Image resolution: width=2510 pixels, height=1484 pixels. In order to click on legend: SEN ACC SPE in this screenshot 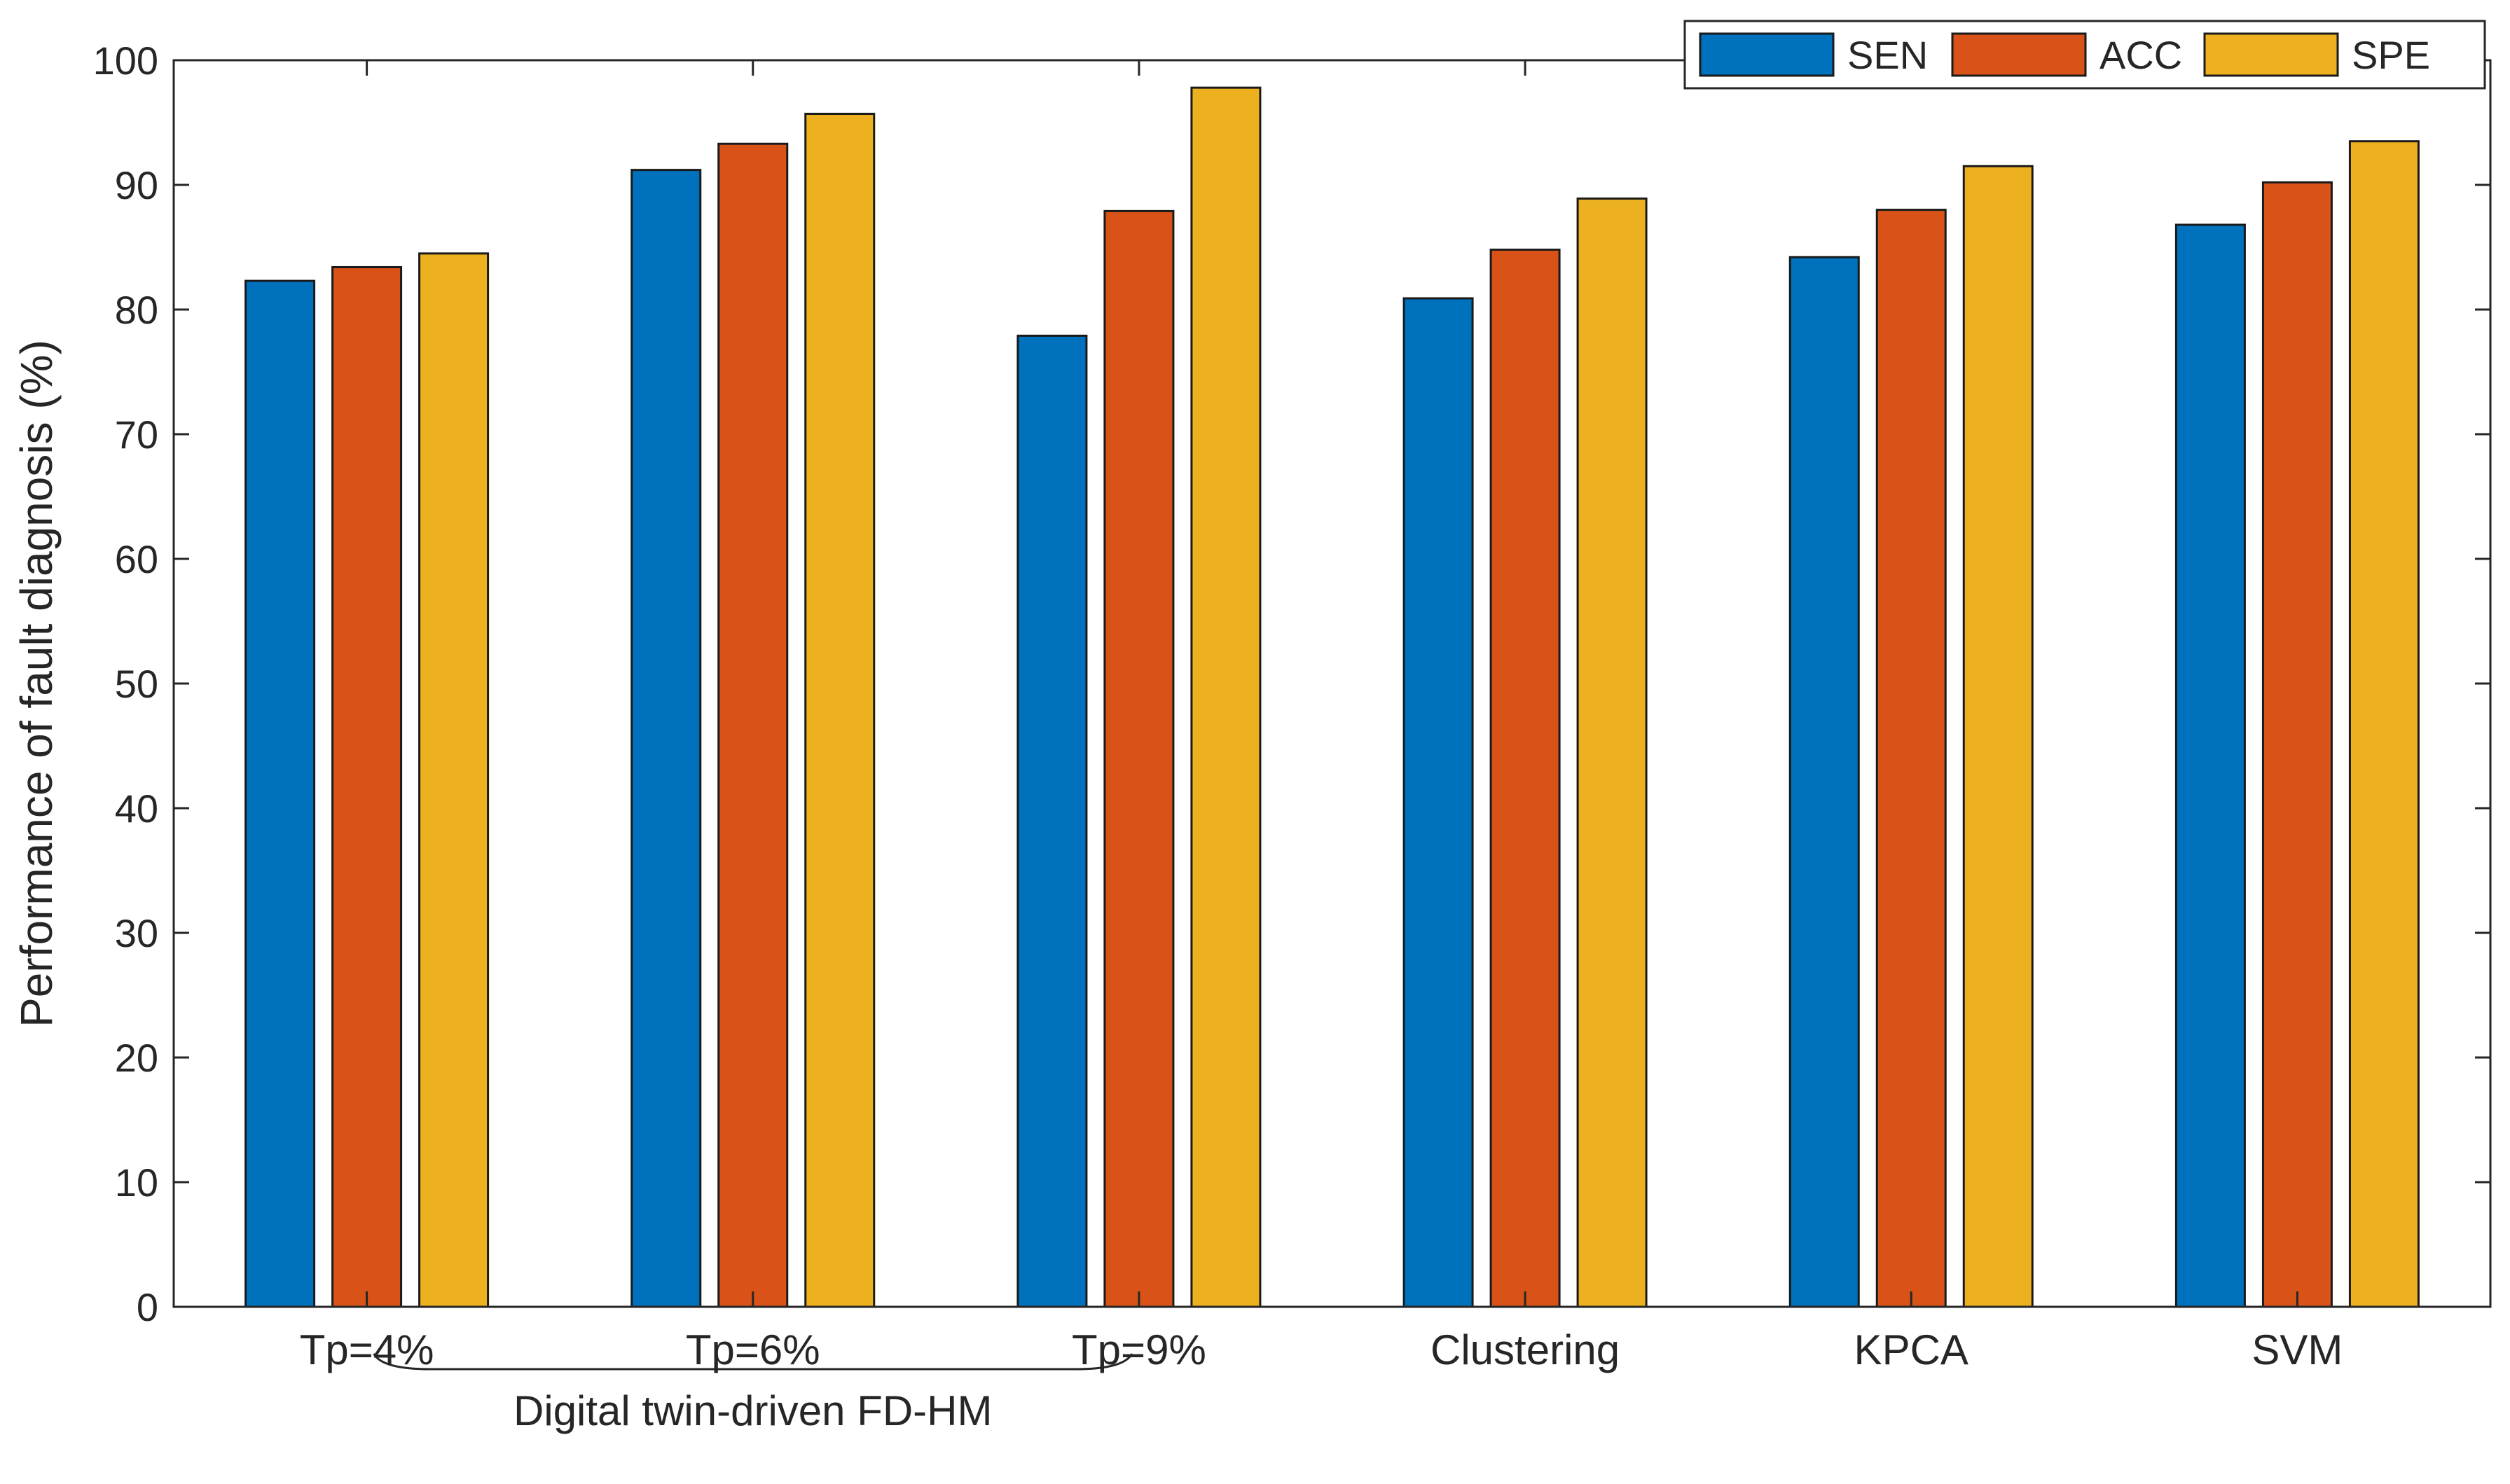, I will do `click(2084, 55)`.